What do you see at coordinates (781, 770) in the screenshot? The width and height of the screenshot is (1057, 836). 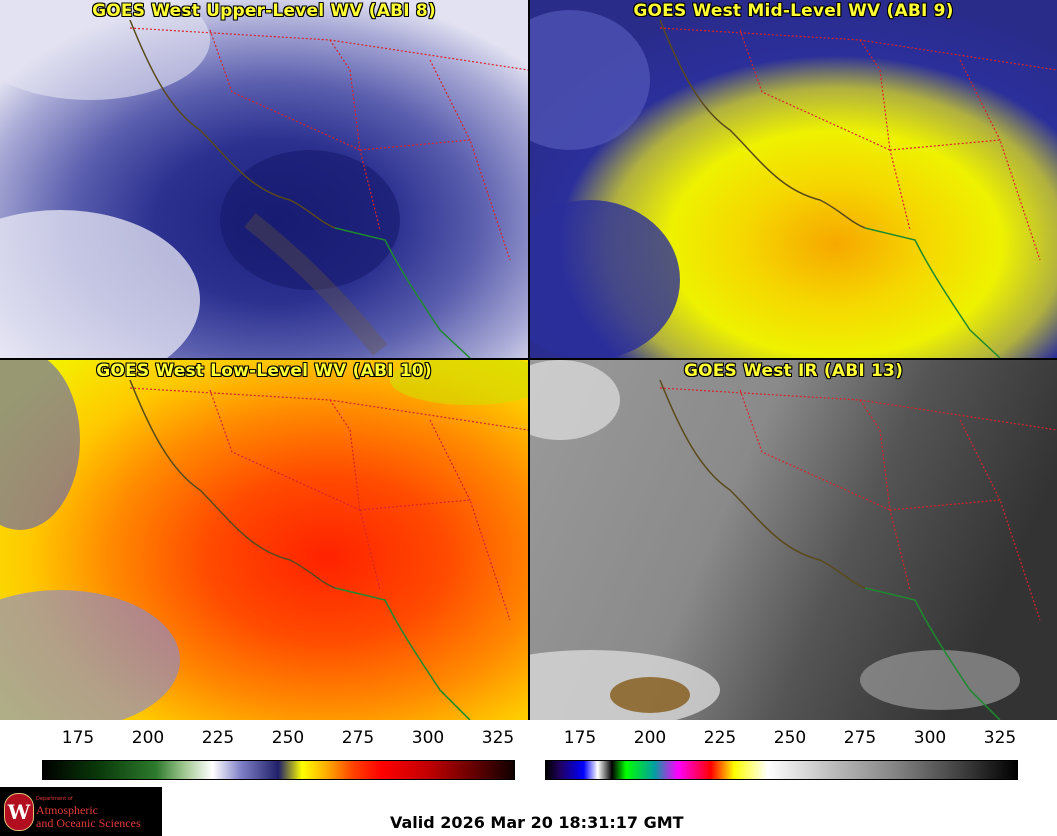 I see `colorbar-right` at bounding box center [781, 770].